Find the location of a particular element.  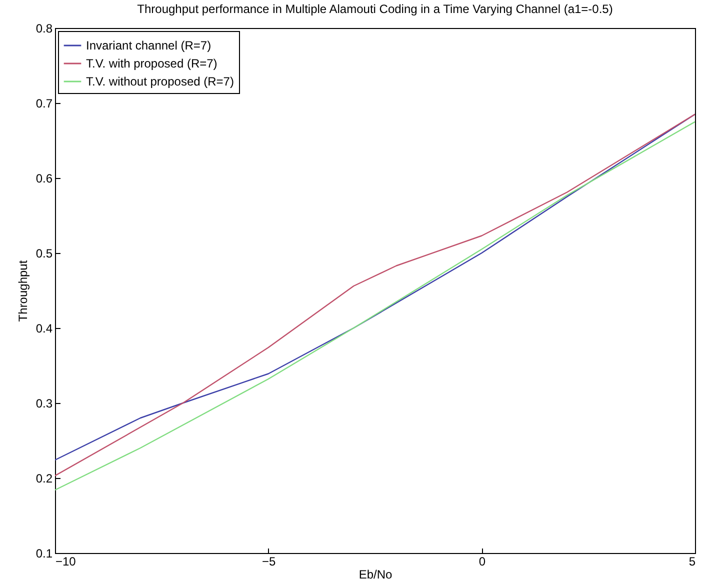

y-tick-label: 0.3 is located at coordinates (44, 403).